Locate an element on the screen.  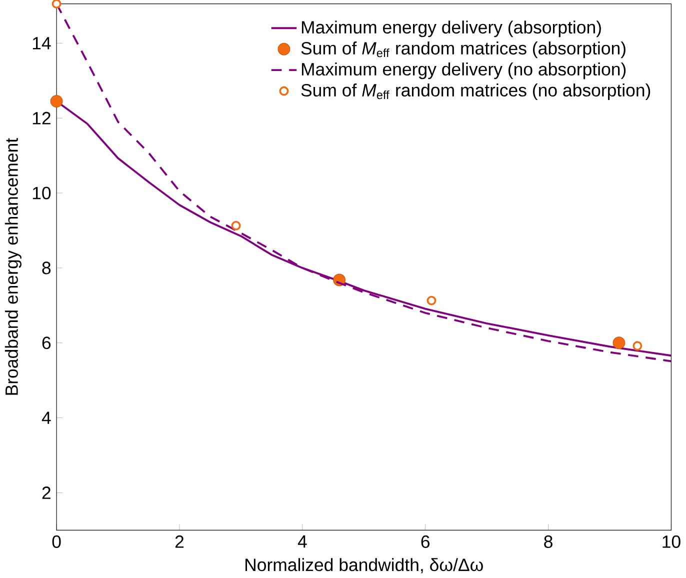
x-tick-label: 2 is located at coordinates (179, 541).